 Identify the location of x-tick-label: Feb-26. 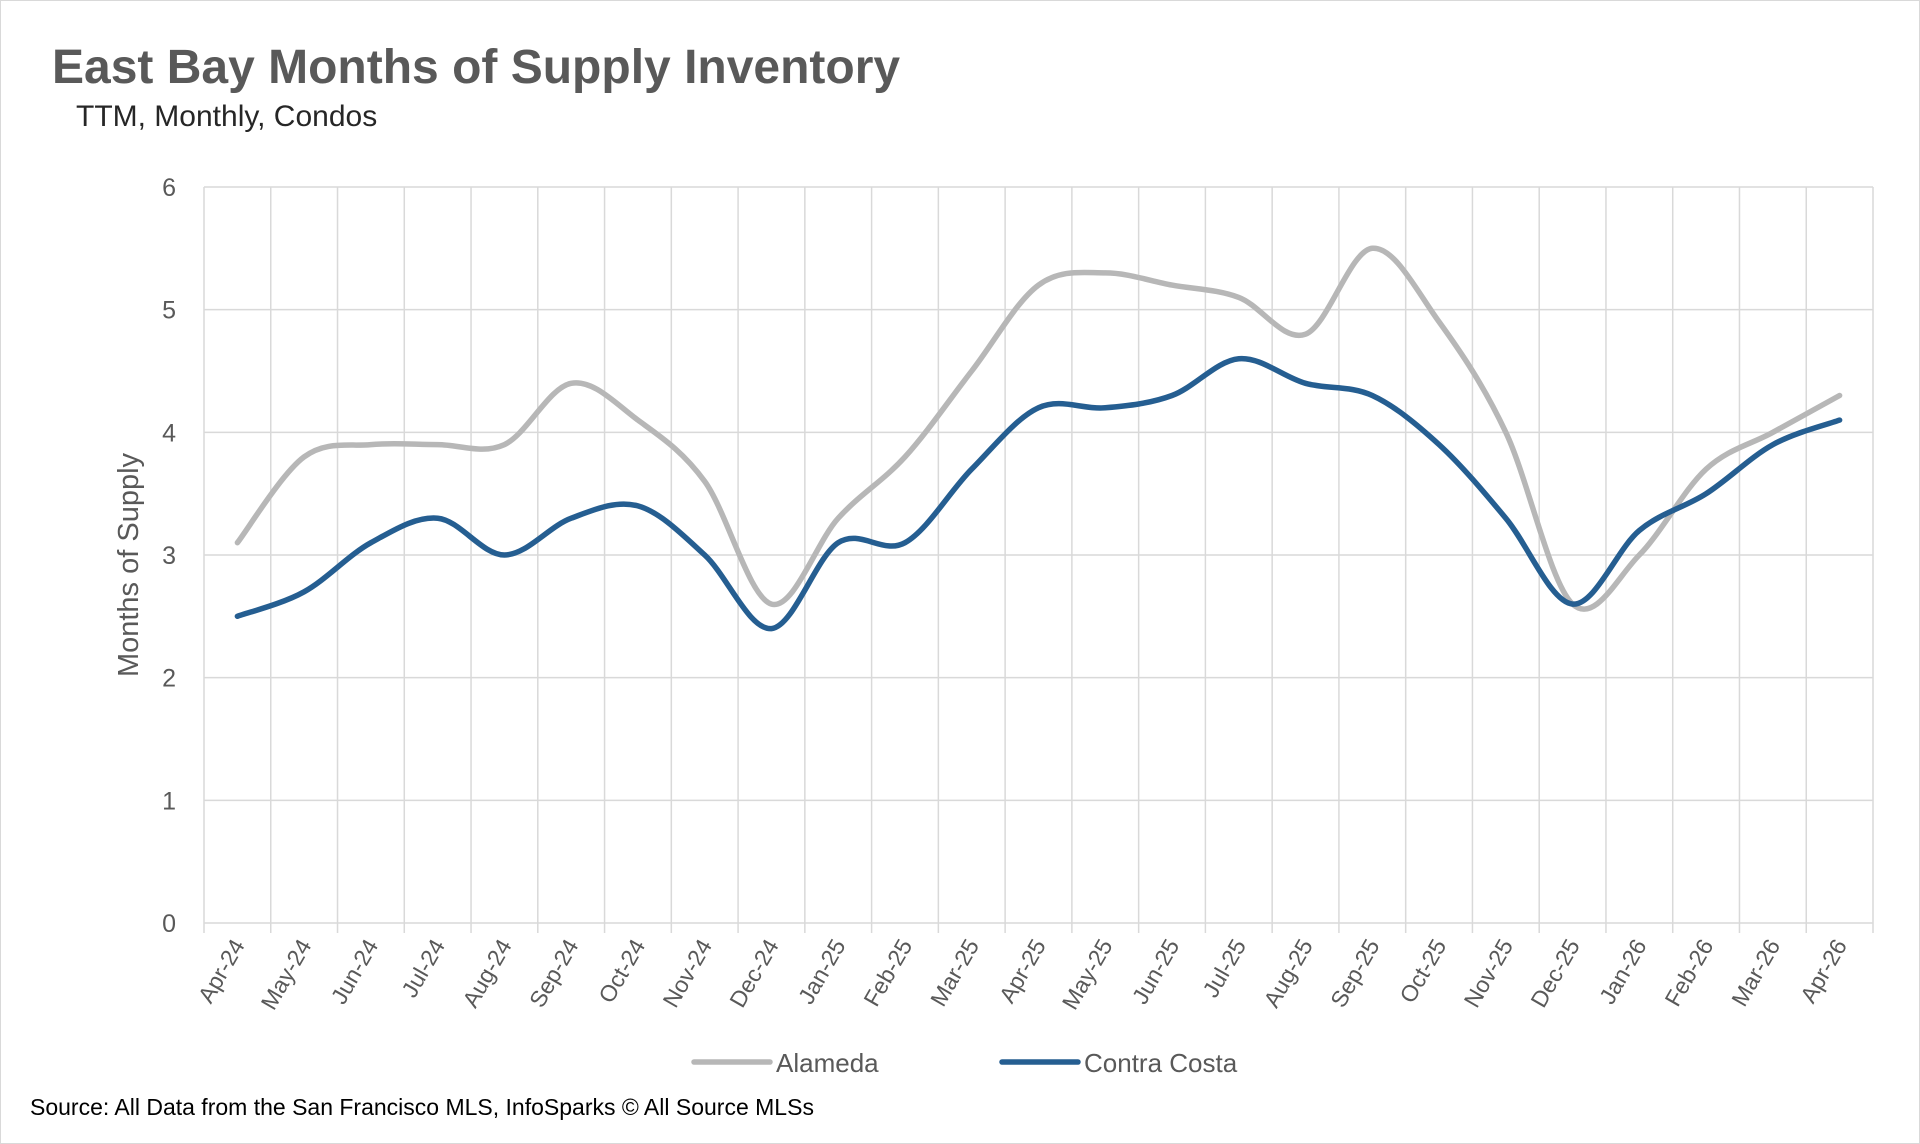
(1688, 973).